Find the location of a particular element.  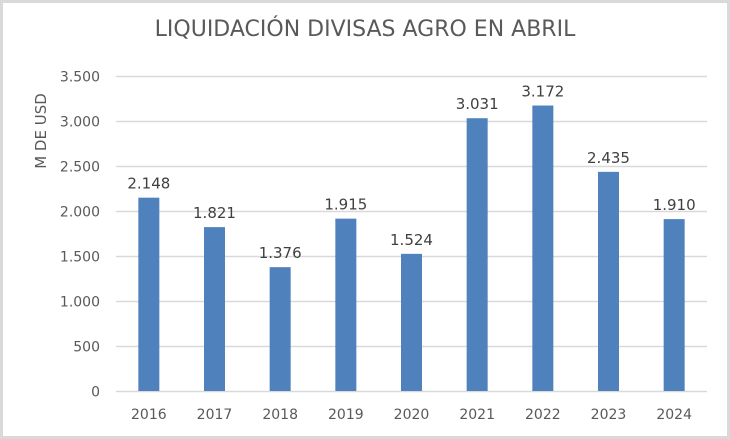

x-tick-label: 2023 is located at coordinates (609, 415).